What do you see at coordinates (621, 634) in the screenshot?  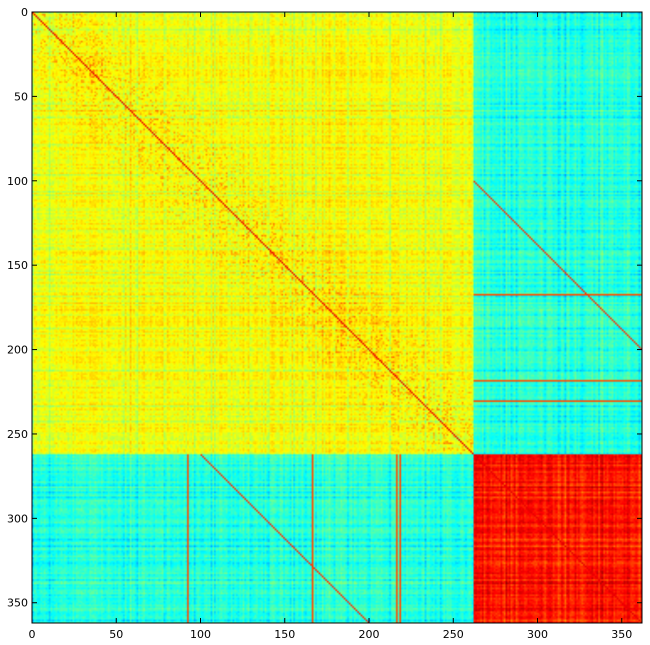 I see `x-tick-label: 350` at bounding box center [621, 634].